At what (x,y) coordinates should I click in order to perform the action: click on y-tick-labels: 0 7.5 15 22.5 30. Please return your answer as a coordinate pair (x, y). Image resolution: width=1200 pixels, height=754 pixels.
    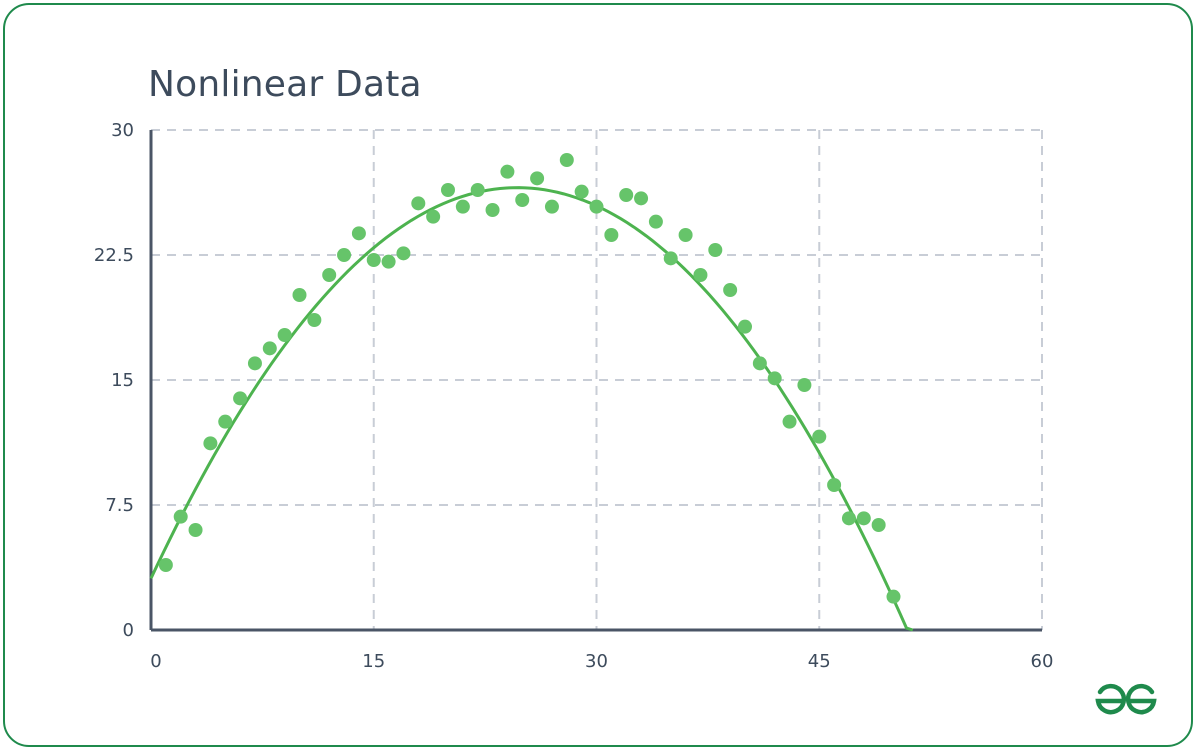
    Looking at the image, I should click on (114, 380).